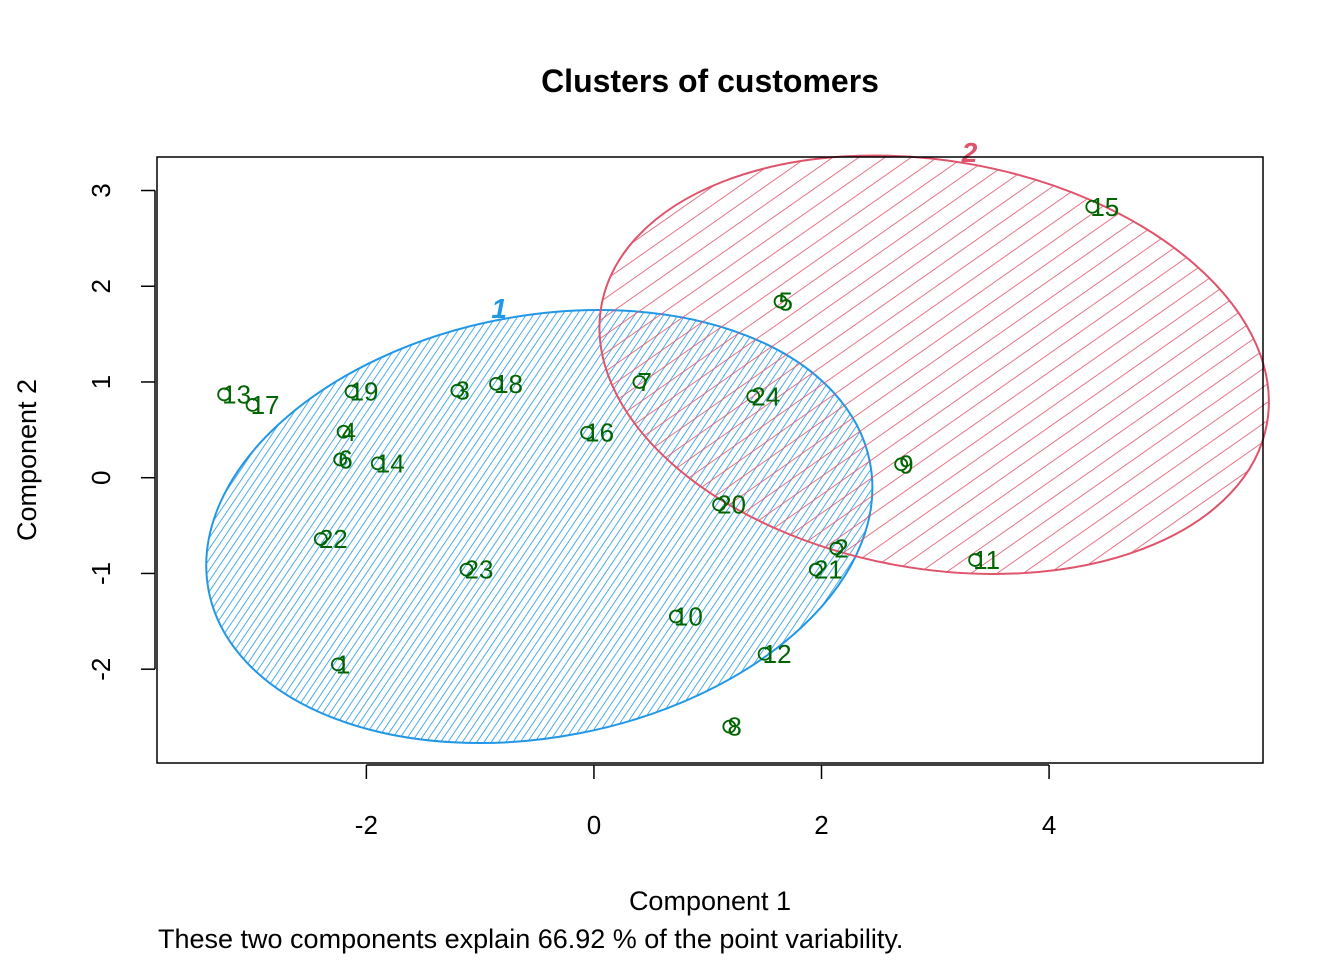 The height and width of the screenshot is (960, 1344). What do you see at coordinates (265, 405) in the screenshot?
I see `point-17-label: 17` at bounding box center [265, 405].